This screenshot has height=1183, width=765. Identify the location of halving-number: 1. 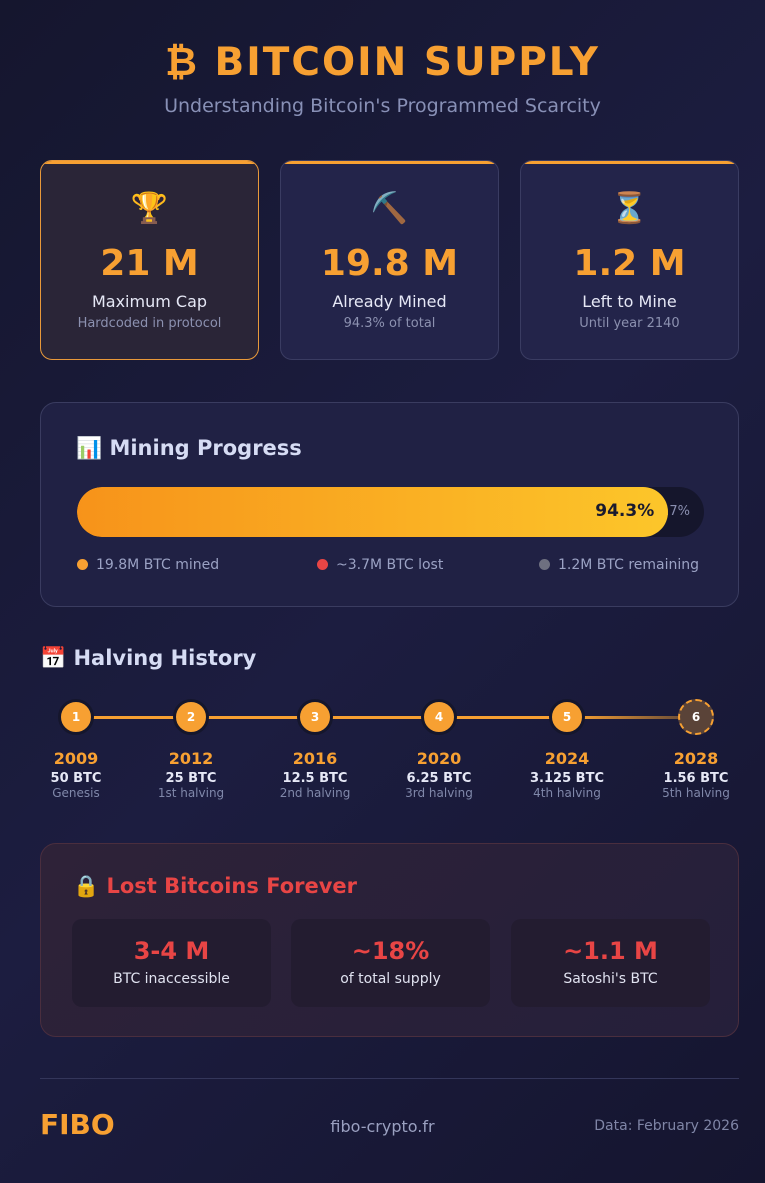
(76, 717).